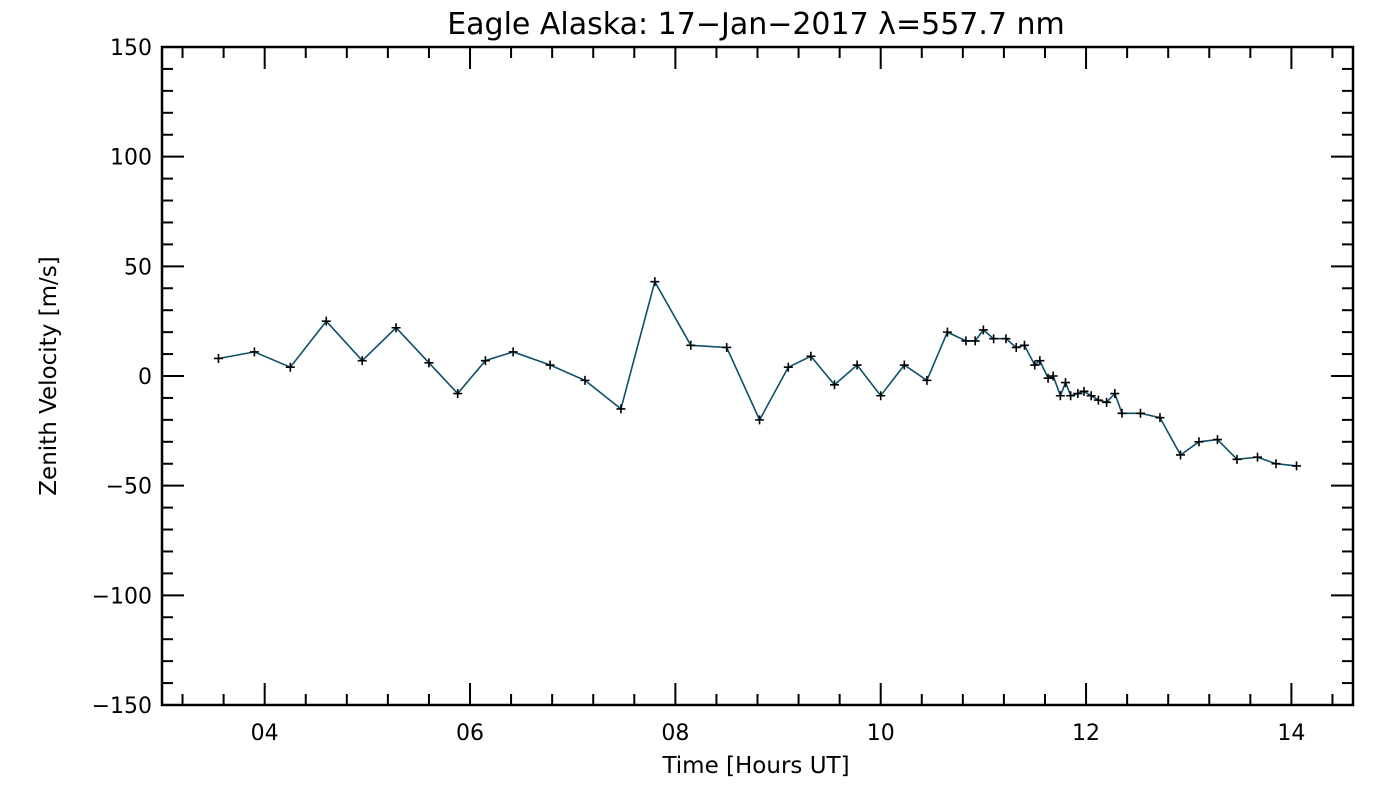 Image resolution: width=1400 pixels, height=804 pixels. I want to click on y-axis-label: Zenith Velocity [m/s], so click(49, 375).